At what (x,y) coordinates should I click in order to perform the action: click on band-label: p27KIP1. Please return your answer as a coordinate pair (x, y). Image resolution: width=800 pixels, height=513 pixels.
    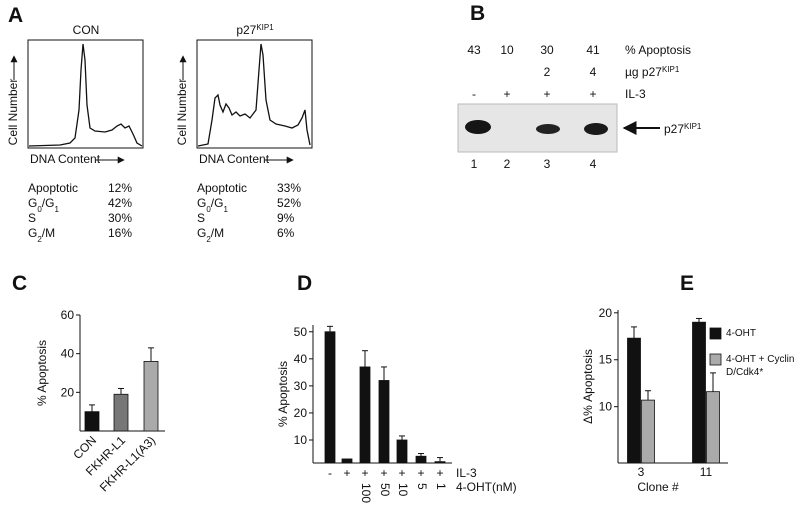
    Looking at the image, I should click on (683, 129).